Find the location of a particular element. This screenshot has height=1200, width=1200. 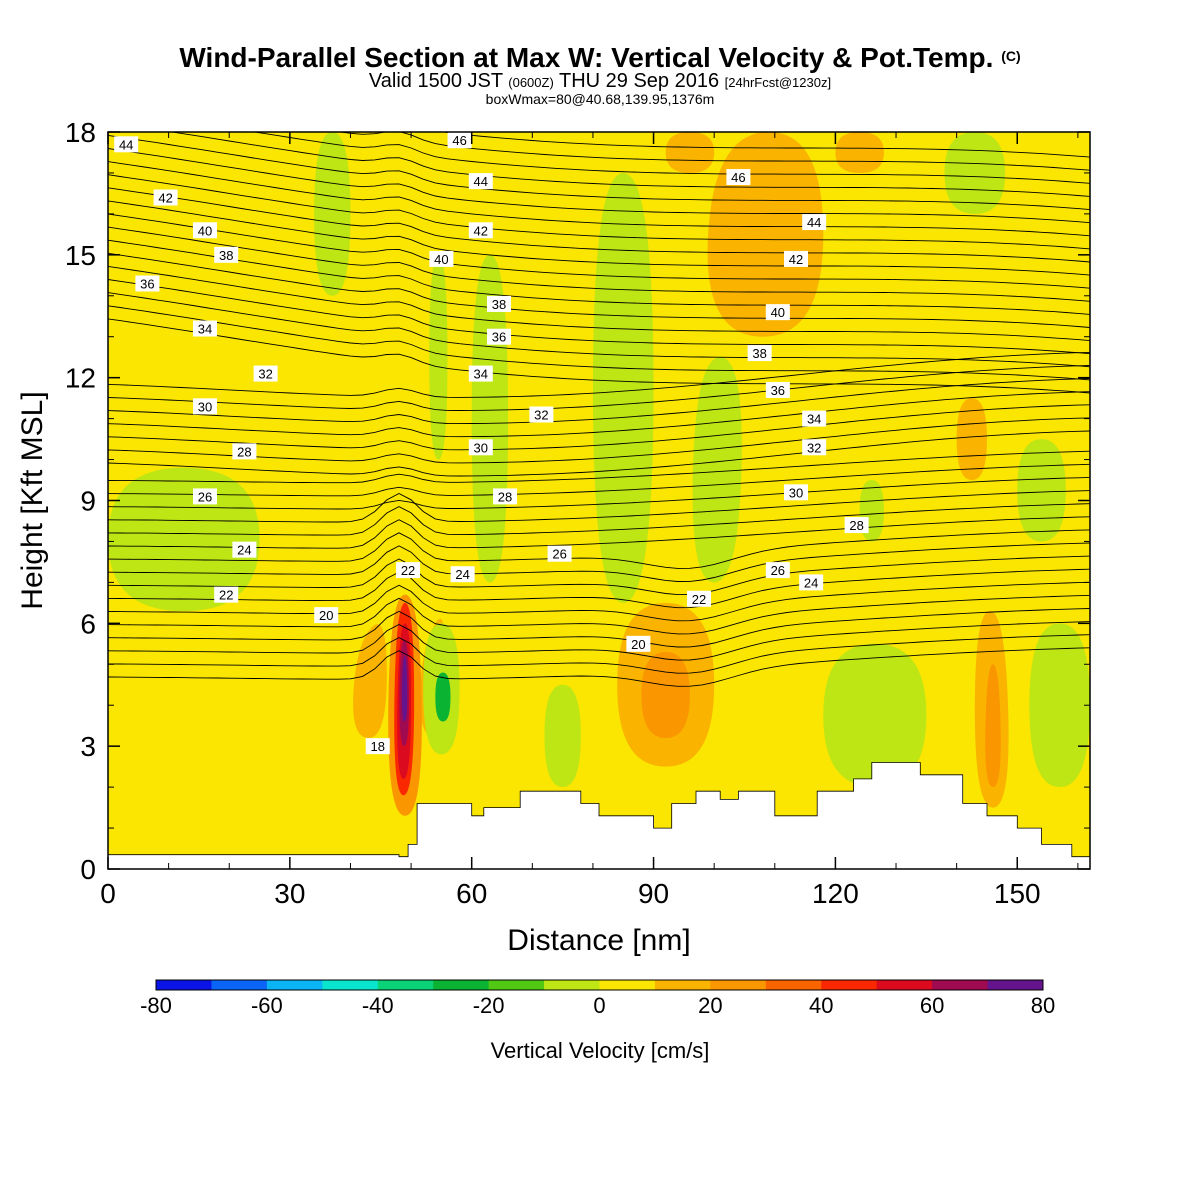

theta-label-18: 38 is located at coordinates (499, 304).